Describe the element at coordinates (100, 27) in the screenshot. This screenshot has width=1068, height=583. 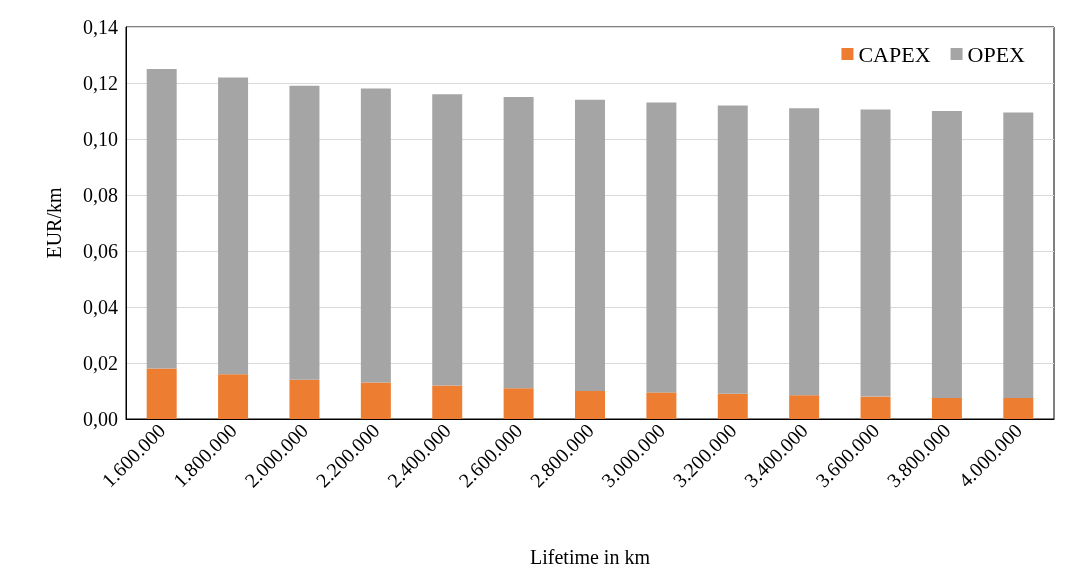
I see `y-tick-label: 0,14` at that location.